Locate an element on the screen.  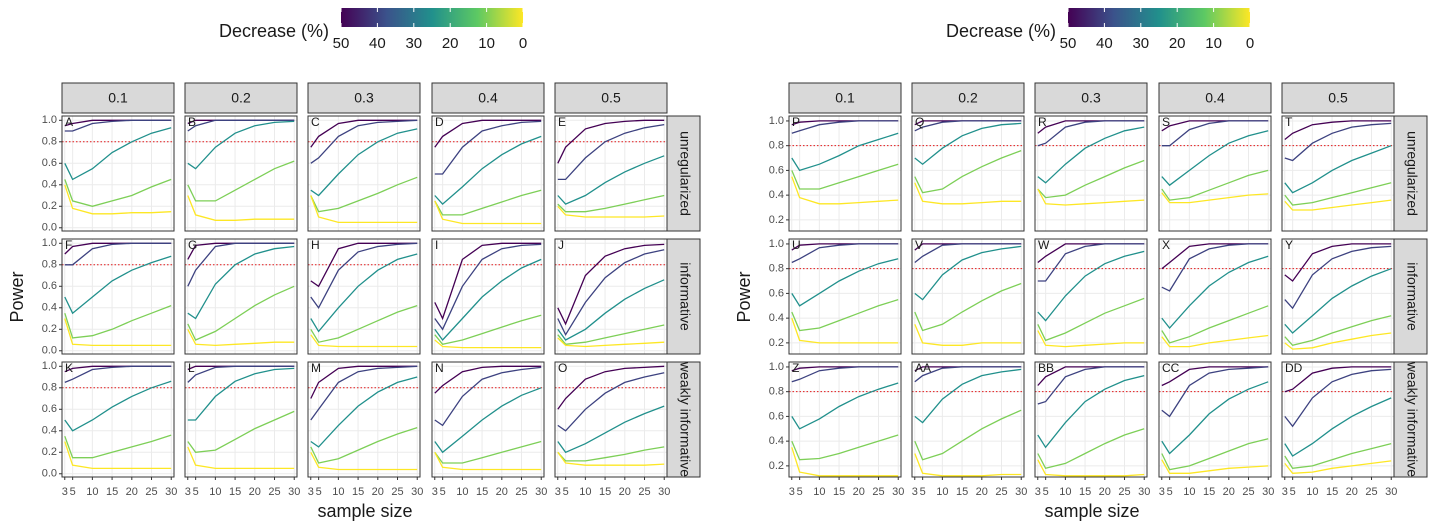
panel-label: Q is located at coordinates (919, 122).